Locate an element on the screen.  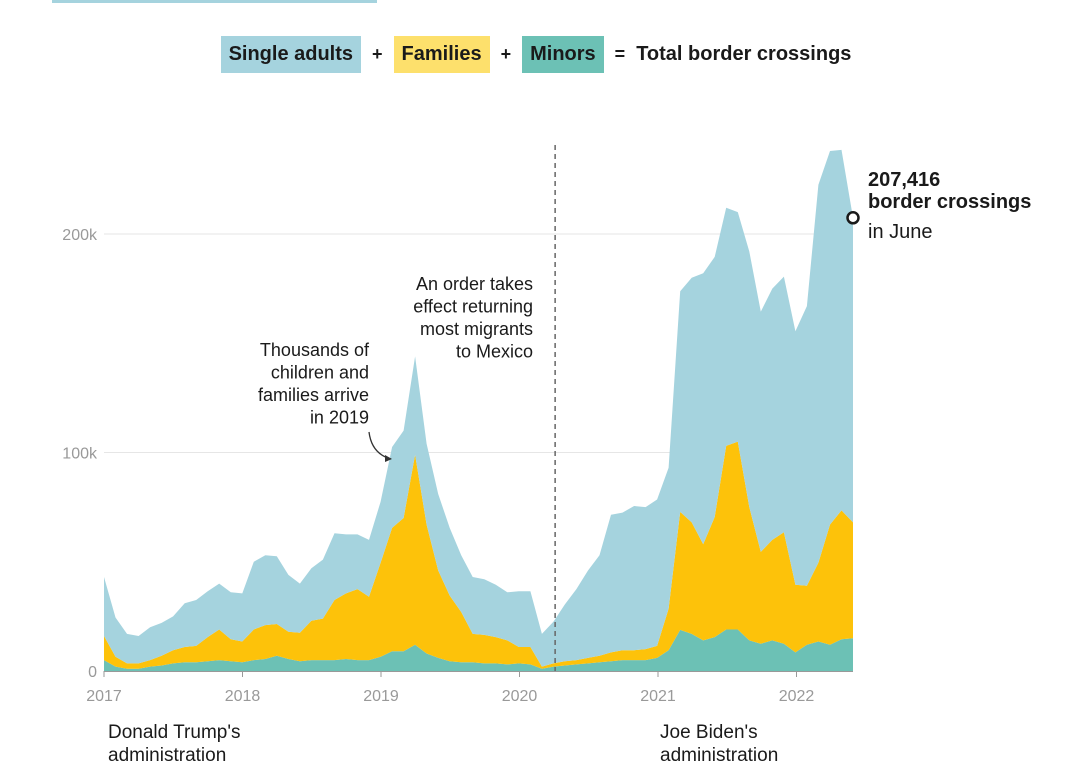
legend-single-adults: Single adults is located at coordinates (291, 54).